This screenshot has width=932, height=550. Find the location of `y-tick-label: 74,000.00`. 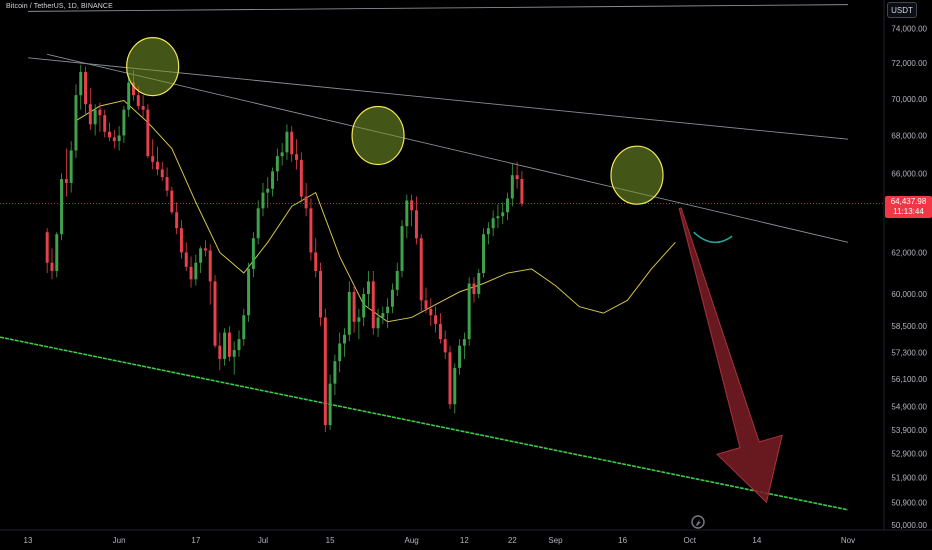

y-tick-label: 74,000.00 is located at coordinates (909, 28).